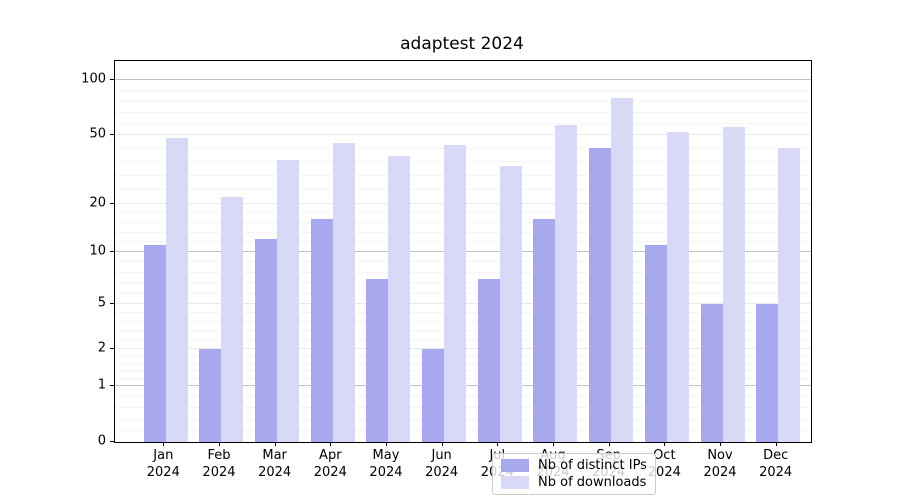  What do you see at coordinates (288, 300) in the screenshot?
I see `bar-downloads-mar` at bounding box center [288, 300].